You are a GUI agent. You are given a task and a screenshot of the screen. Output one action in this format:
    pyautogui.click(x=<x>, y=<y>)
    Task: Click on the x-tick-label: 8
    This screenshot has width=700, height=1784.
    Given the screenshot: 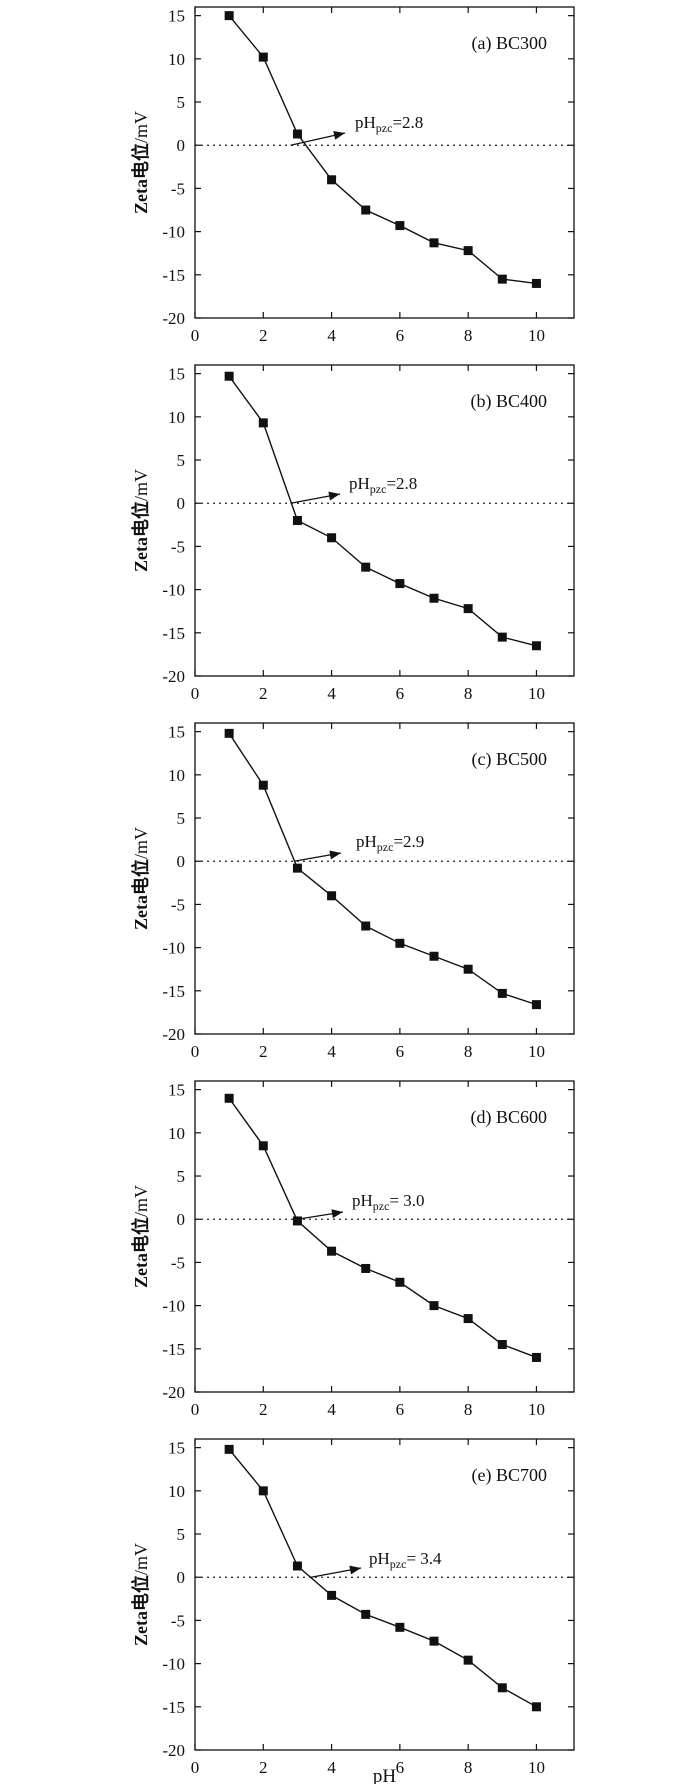 What is the action you would take?
    pyautogui.click(x=468, y=693)
    